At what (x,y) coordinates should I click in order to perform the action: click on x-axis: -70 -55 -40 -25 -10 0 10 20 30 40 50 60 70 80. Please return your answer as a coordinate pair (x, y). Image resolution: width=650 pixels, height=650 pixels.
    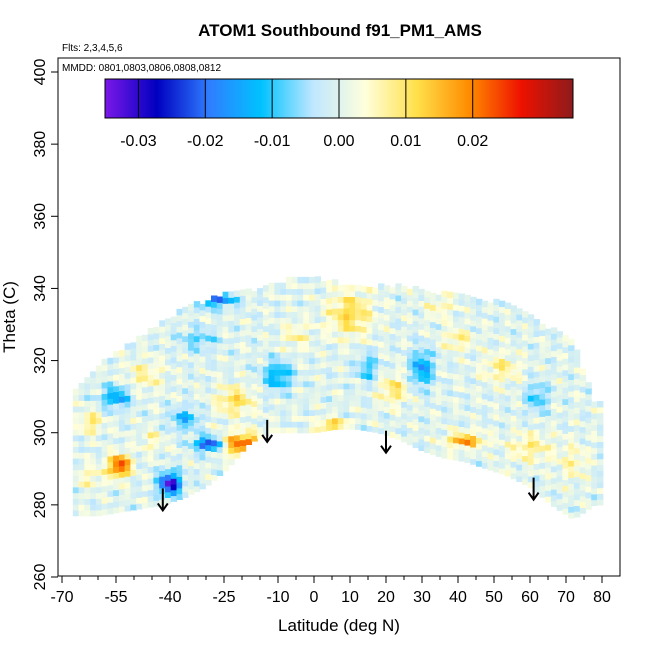
    Looking at the image, I should click on (330, 591).